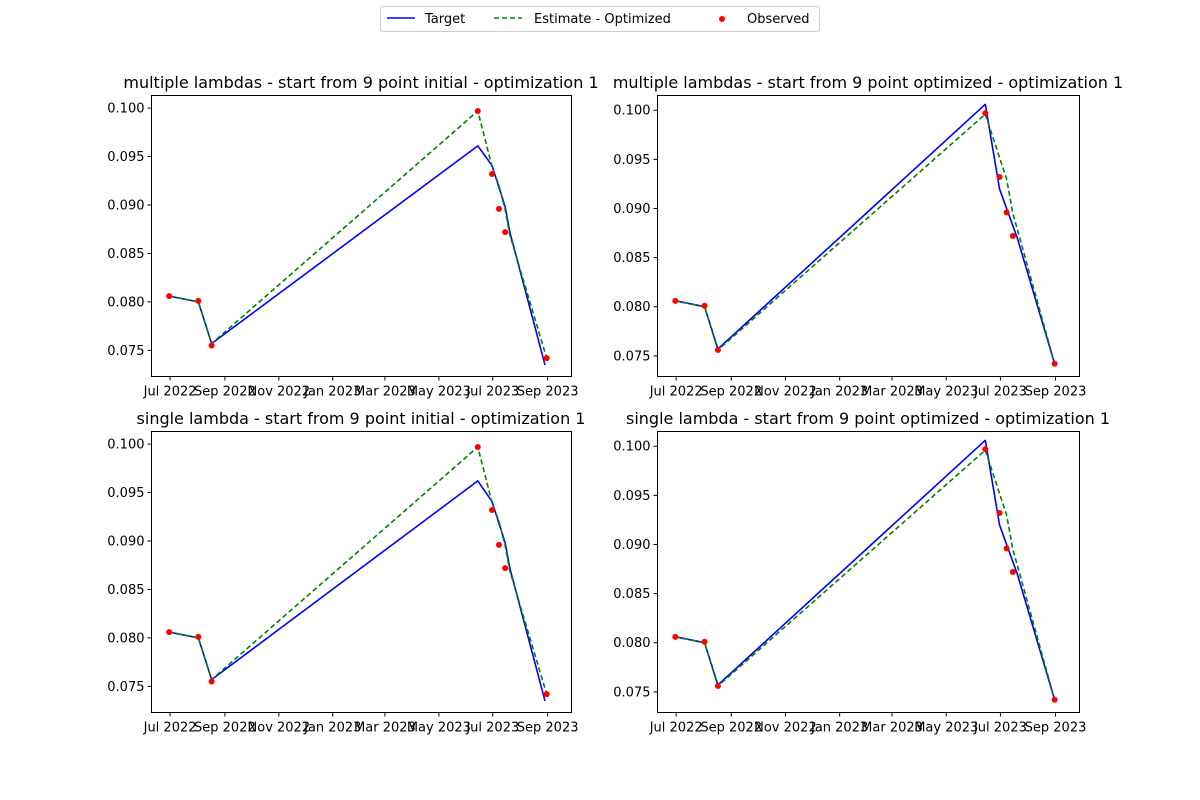 The width and height of the screenshot is (1200, 800). What do you see at coordinates (722, 19) in the screenshot?
I see `legend-swatch-observed` at bounding box center [722, 19].